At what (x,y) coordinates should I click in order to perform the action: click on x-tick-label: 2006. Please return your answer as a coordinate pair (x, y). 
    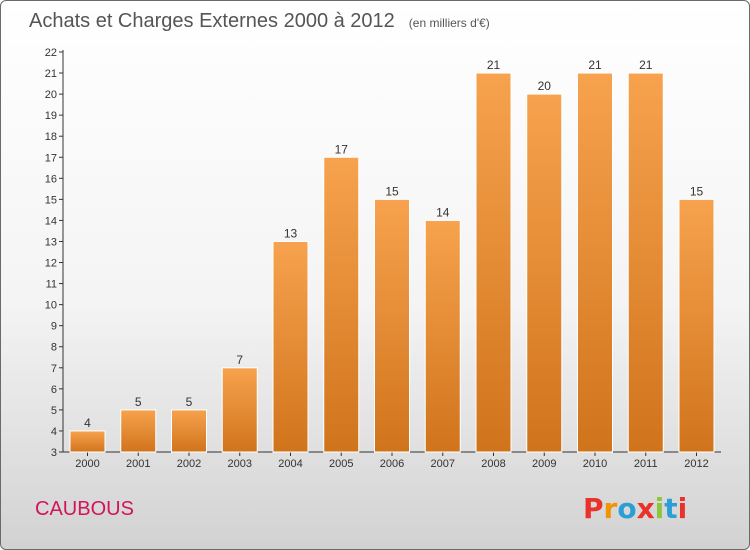
    Looking at the image, I should click on (392, 464).